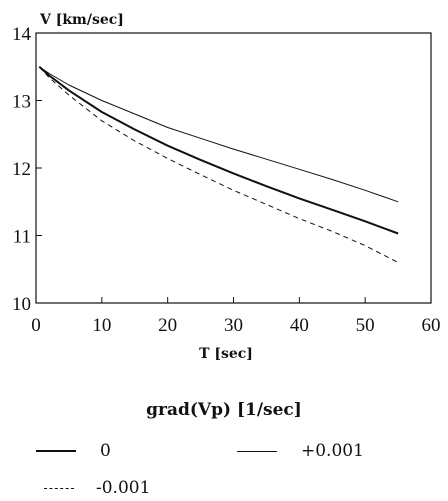 This screenshot has width=448, height=501. Describe the element at coordinates (21, 102) in the screenshot. I see `y-tick-label: 13` at that location.